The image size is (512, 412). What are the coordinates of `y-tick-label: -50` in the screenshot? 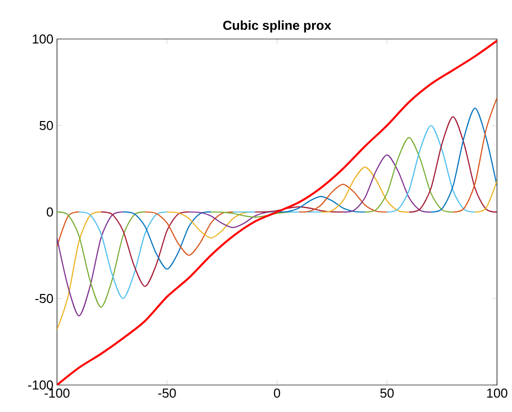 It's located at (44, 299).